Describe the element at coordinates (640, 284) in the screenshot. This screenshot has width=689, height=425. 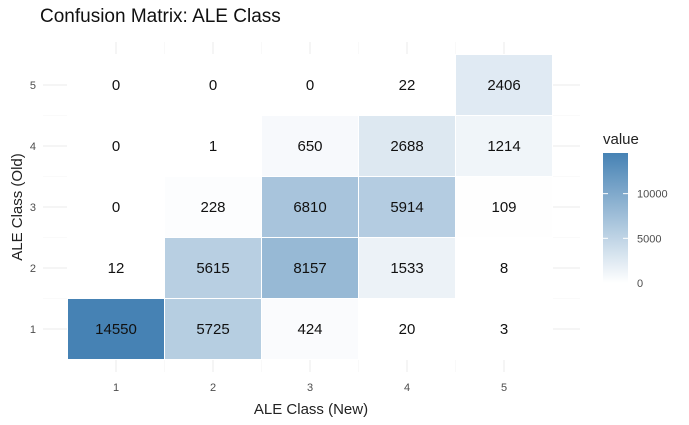
I see `legend-tick-label: 0` at that location.